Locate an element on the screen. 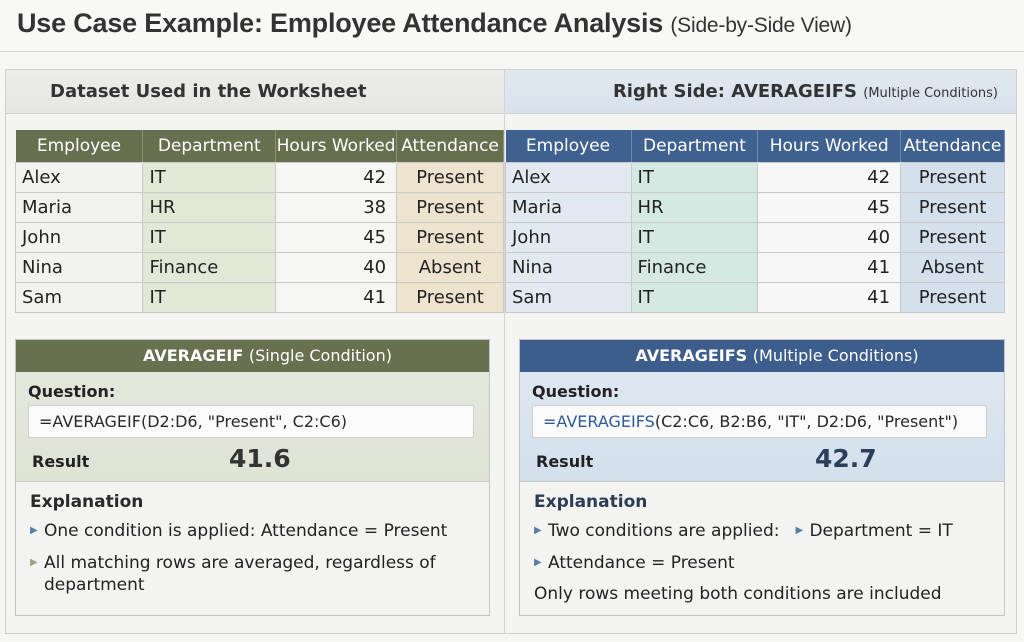  table-row: Maria HR 38 Present is located at coordinates (259, 207).